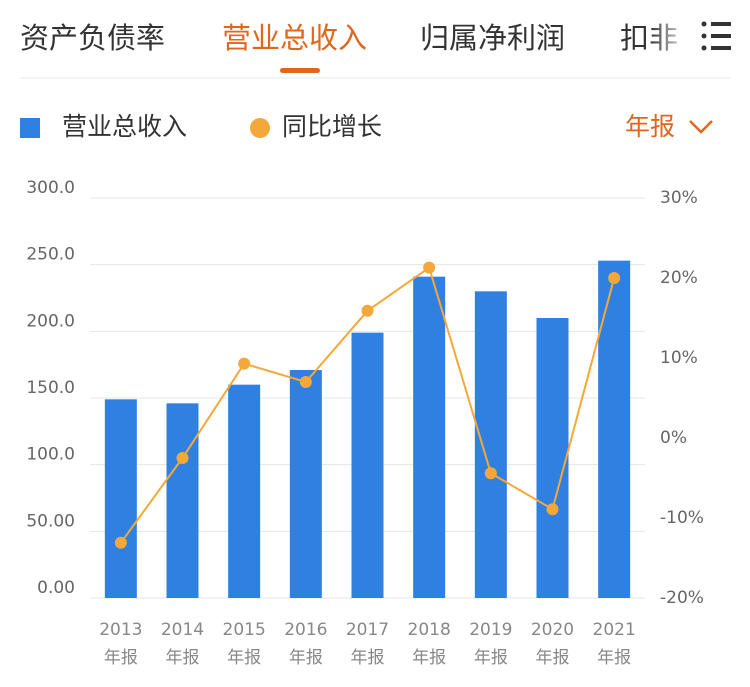 The height and width of the screenshot is (687, 750). What do you see at coordinates (673, 438) in the screenshot?
I see `y2-tick-label: 0%` at bounding box center [673, 438].